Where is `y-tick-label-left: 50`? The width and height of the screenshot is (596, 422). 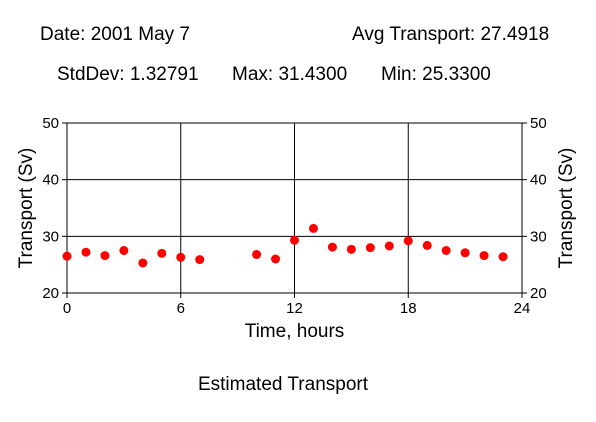 y-tick-label-left: 50 is located at coordinates (50, 123).